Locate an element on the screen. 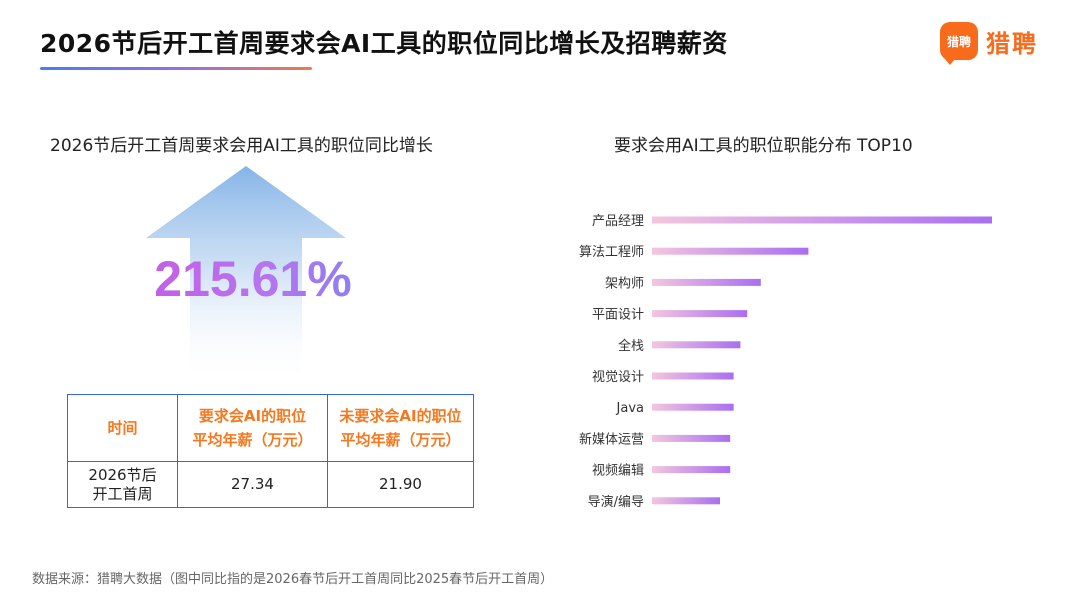 The image size is (1080, 606). cell-ai-salary: 27.34 is located at coordinates (252, 484).